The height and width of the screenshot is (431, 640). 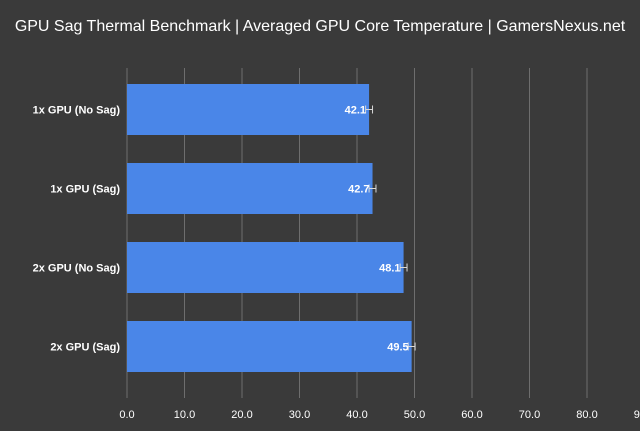 I want to click on category-label: 2x GPU (No Sag), so click(x=77, y=269).